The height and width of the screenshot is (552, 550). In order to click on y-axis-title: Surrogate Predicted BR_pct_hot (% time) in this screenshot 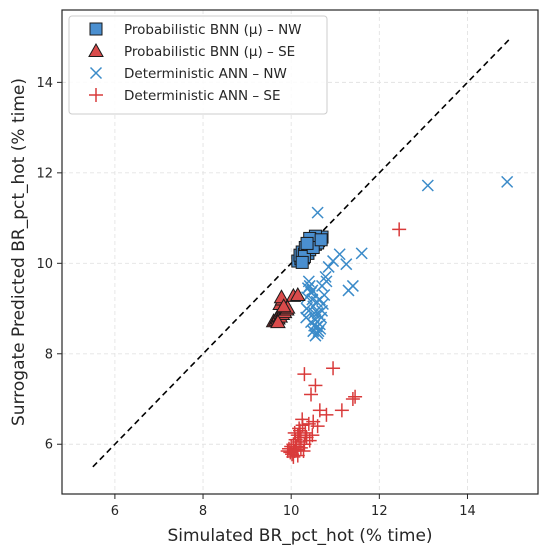, I will do `click(19, 252)`.